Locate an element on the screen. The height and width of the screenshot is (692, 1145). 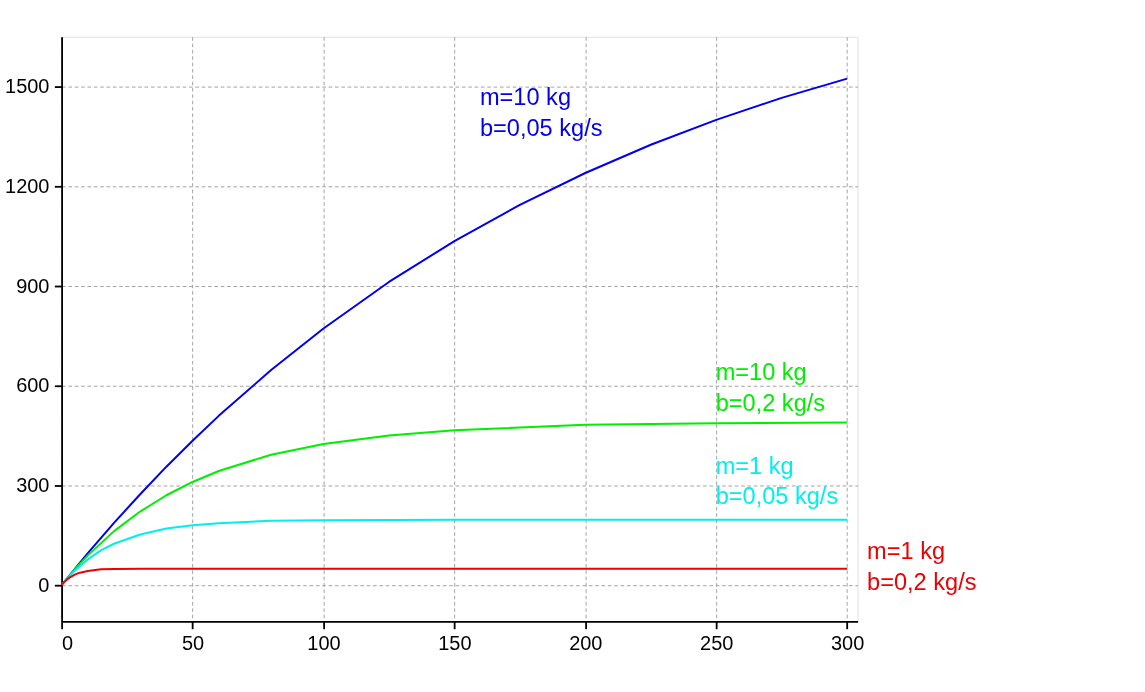
line-series is located at coordinates (455, 576).